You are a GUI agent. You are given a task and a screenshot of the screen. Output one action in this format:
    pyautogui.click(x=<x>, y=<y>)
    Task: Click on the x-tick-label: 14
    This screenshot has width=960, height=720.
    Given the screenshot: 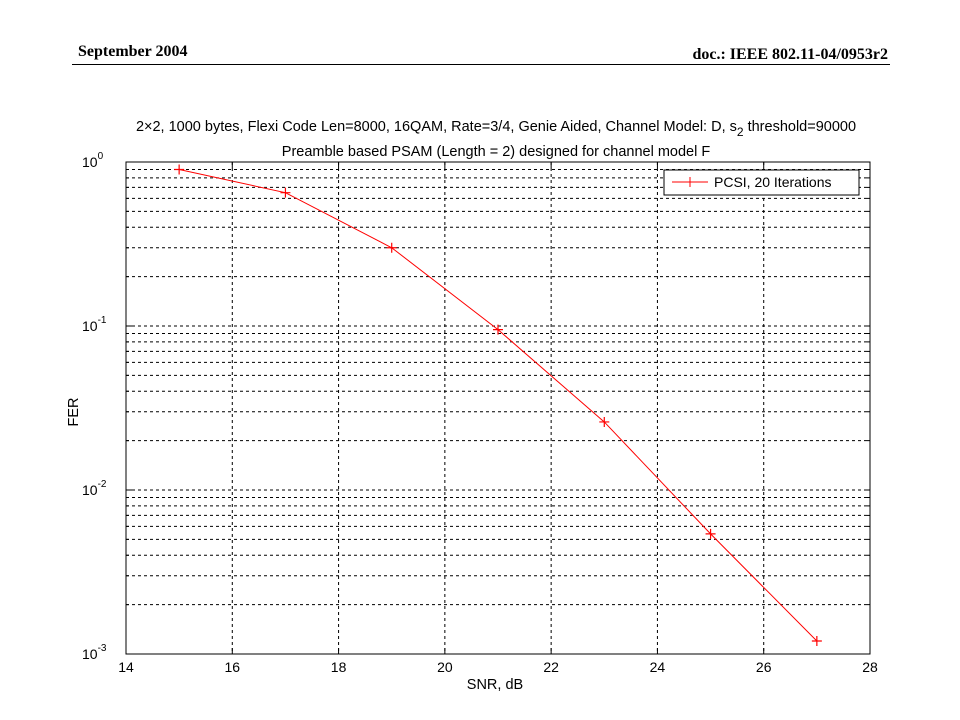 What is the action you would take?
    pyautogui.click(x=126, y=667)
    